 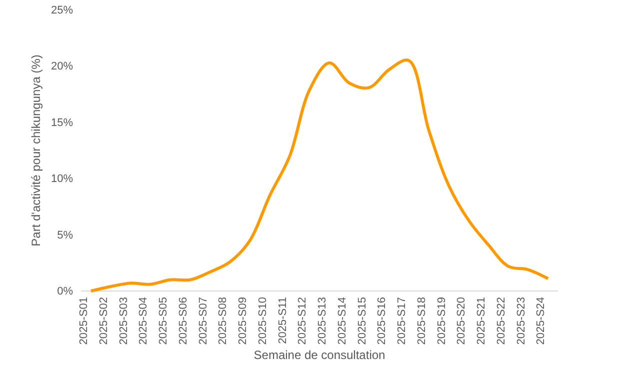 What do you see at coordinates (164, 321) in the screenshot?
I see `x-tick-label: 2025-S05` at bounding box center [164, 321].